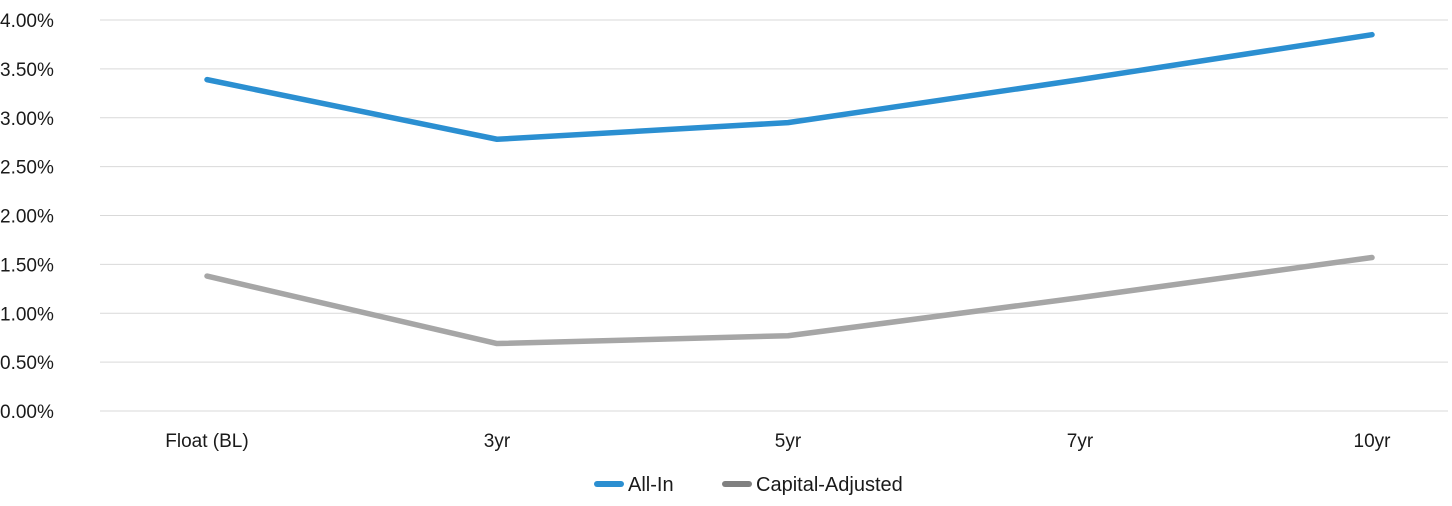 The width and height of the screenshot is (1452, 506). I want to click on y-tick-label: 4.00%, so click(27, 21).